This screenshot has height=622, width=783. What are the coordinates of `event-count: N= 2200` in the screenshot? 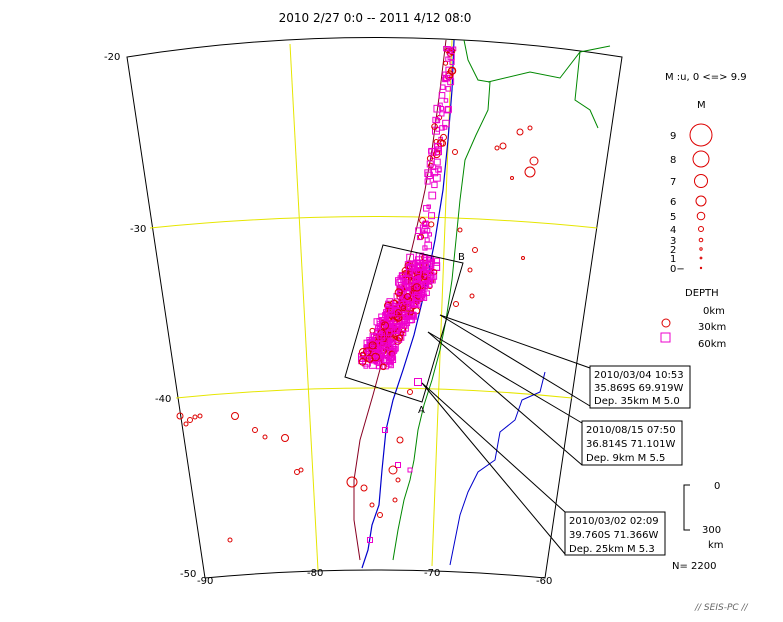 It's located at (694, 566).